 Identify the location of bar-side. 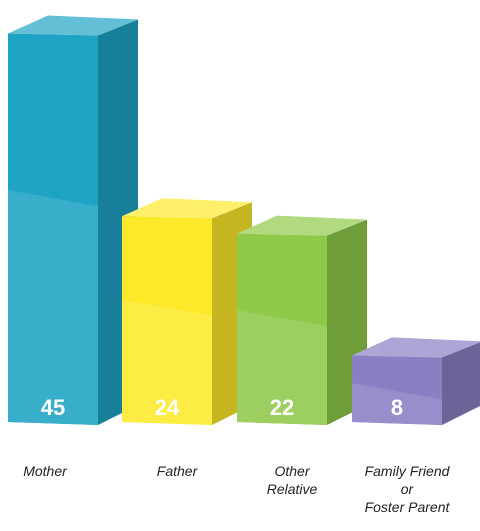
(461, 383).